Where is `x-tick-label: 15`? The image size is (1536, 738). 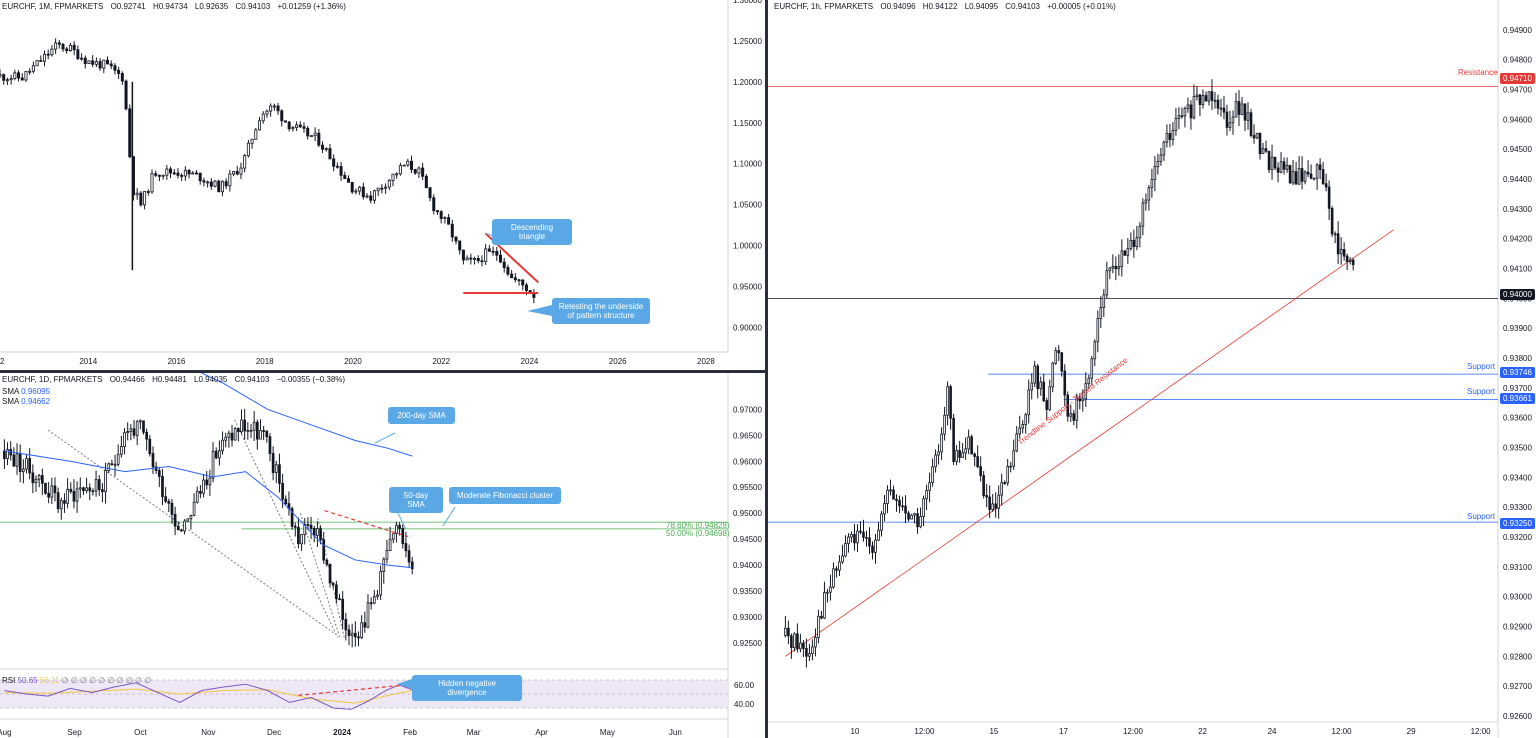
x-tick-label: 15 is located at coordinates (993, 731).